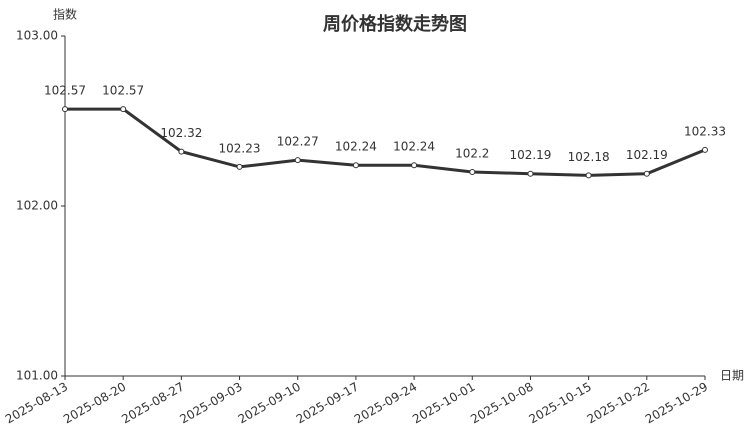 The image size is (752, 427). Describe the element at coordinates (443, 403) in the screenshot. I see `x-tick-label: 2025-10-01` at that location.